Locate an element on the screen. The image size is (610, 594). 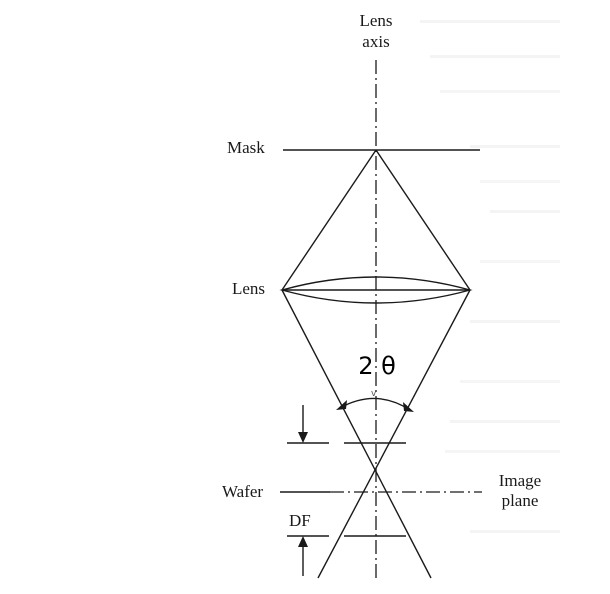
ray-lens-right-through-focus is located at coordinates (394, 434).